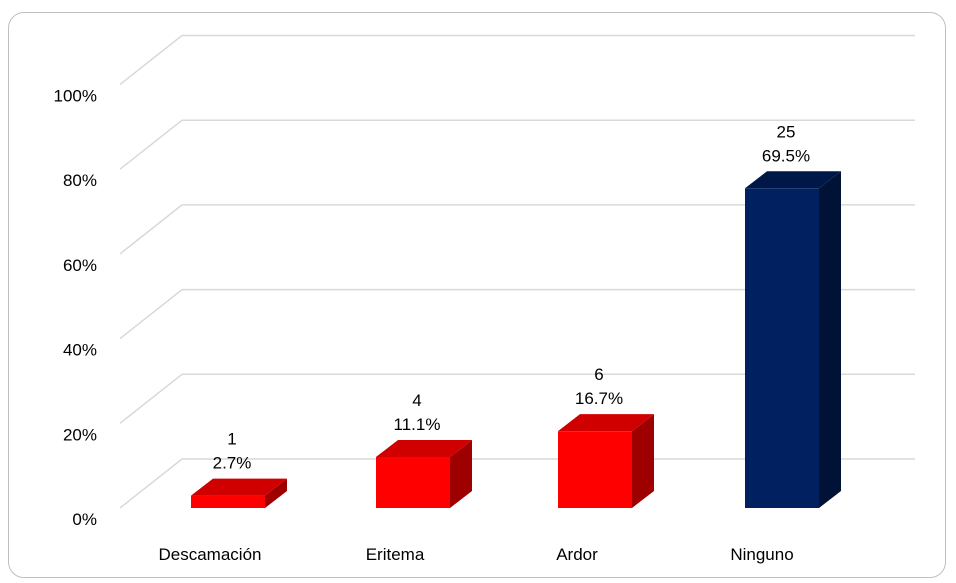 This screenshot has height=583, width=956. What do you see at coordinates (786, 155) in the screenshot?
I see `data-label-percent: 69.5%` at bounding box center [786, 155].